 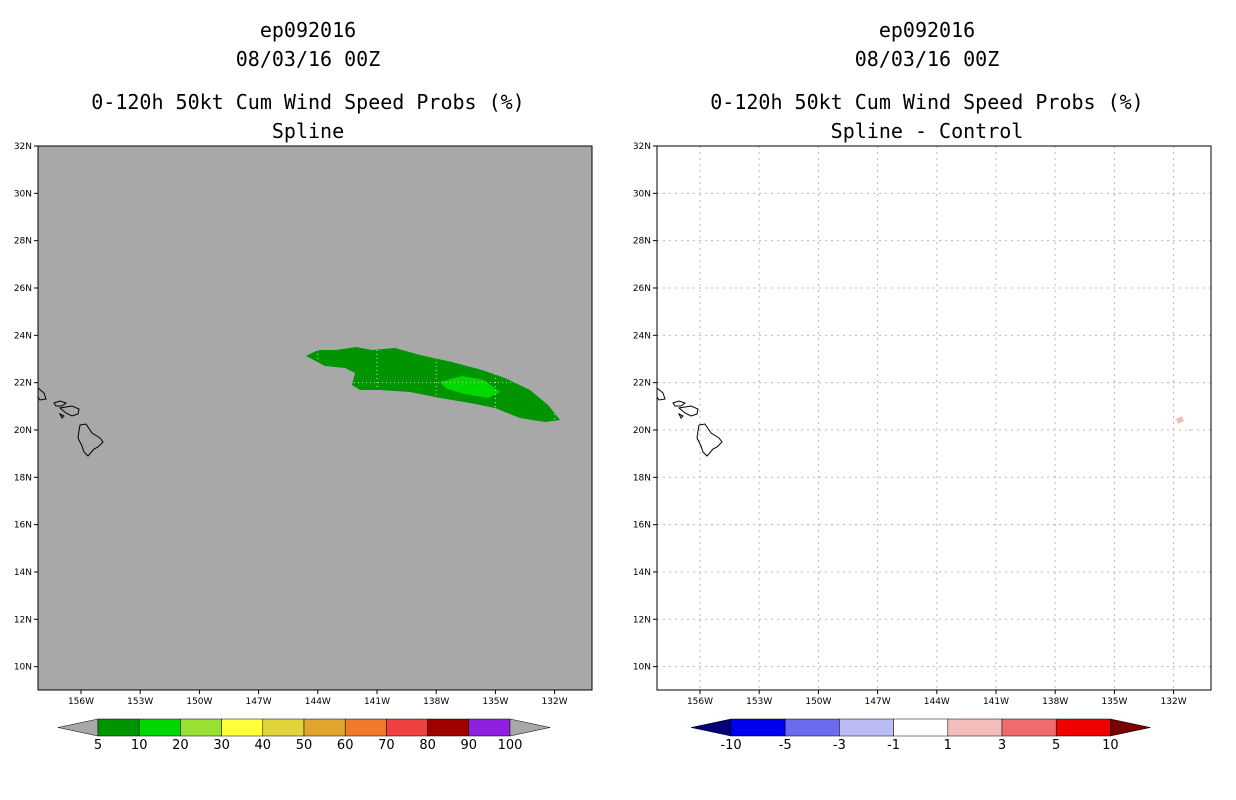 What do you see at coordinates (180, 745) in the screenshot?
I see `left-colorbar-label: 20` at bounding box center [180, 745].